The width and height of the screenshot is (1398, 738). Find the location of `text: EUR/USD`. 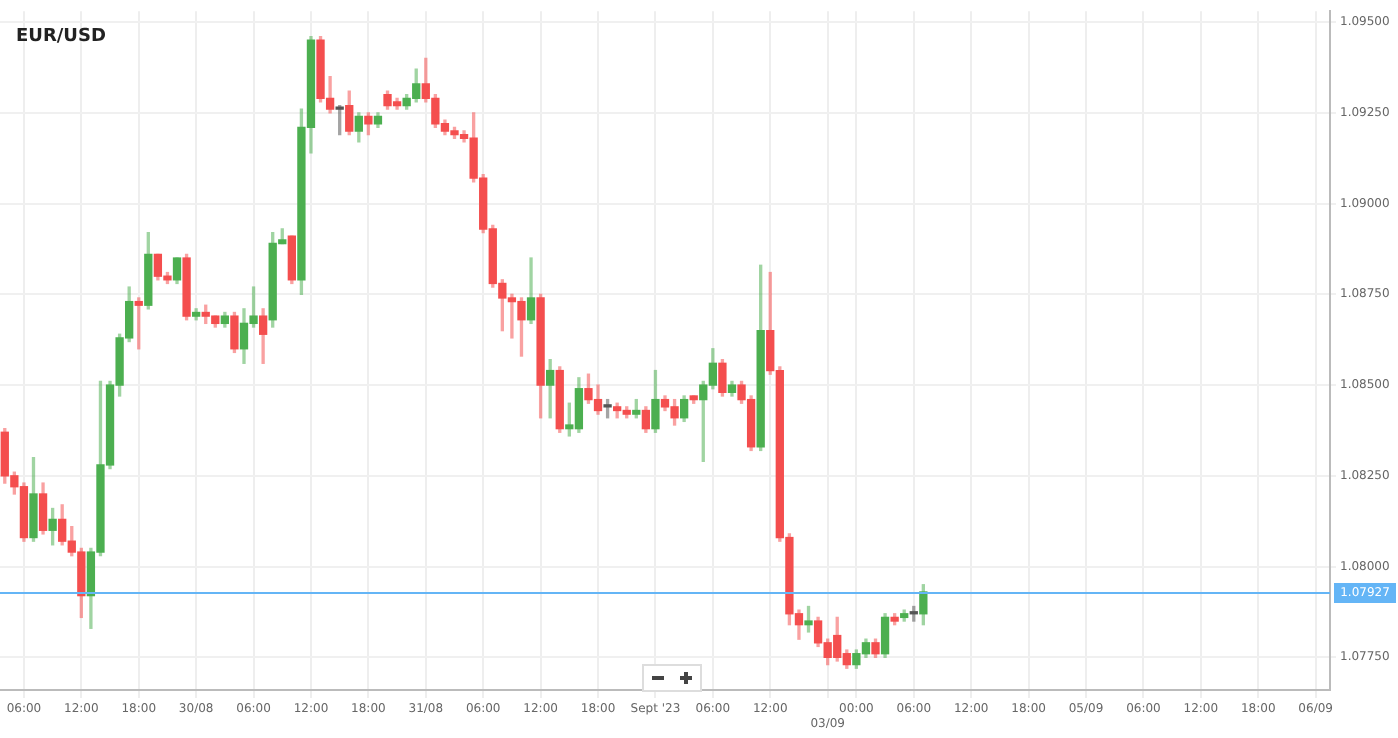

text: EUR/USD is located at coordinates (61, 36).